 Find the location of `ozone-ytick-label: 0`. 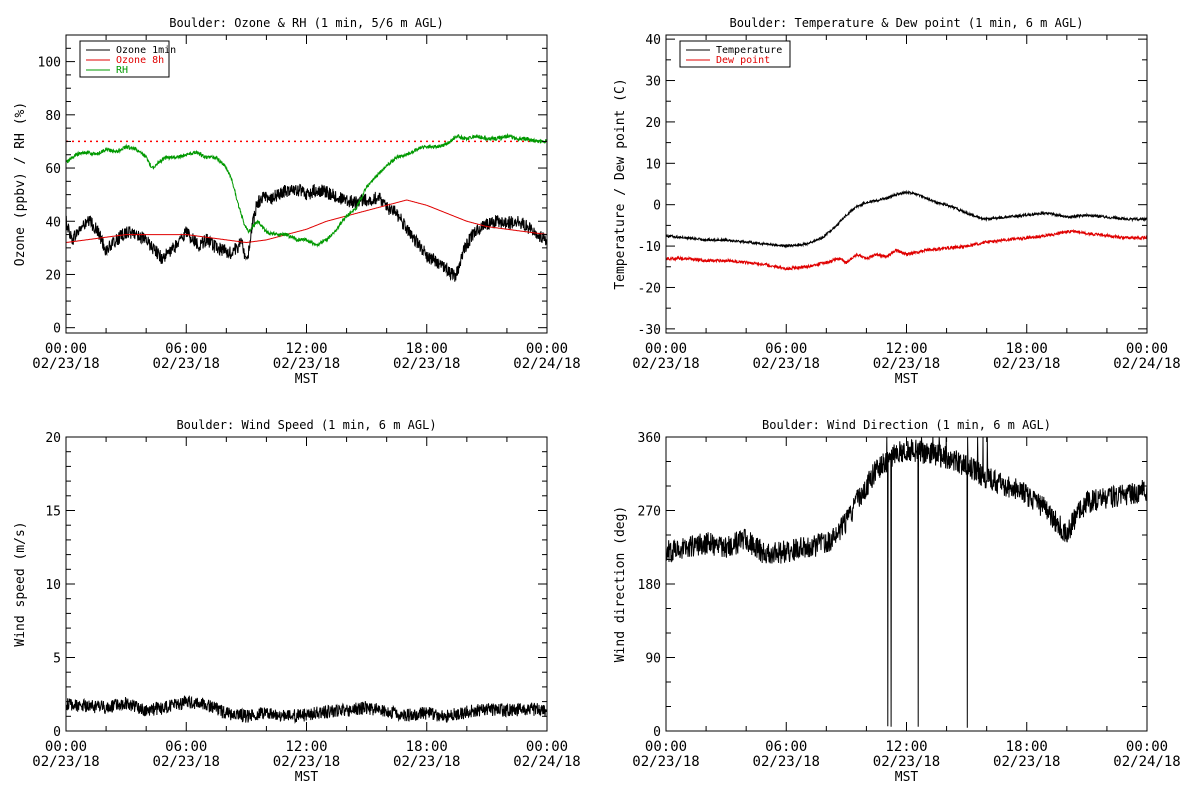

ozone-ytick-label: 0 is located at coordinates (57, 329).